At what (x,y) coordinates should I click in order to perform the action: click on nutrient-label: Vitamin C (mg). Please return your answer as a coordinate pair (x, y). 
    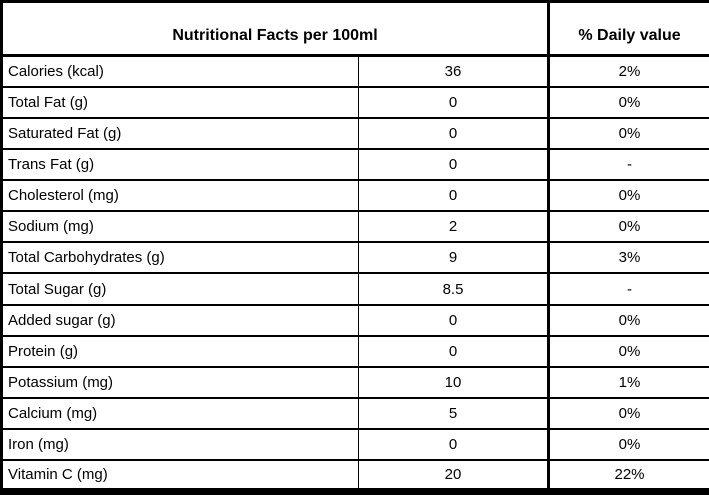
    Looking at the image, I should click on (179, 476).